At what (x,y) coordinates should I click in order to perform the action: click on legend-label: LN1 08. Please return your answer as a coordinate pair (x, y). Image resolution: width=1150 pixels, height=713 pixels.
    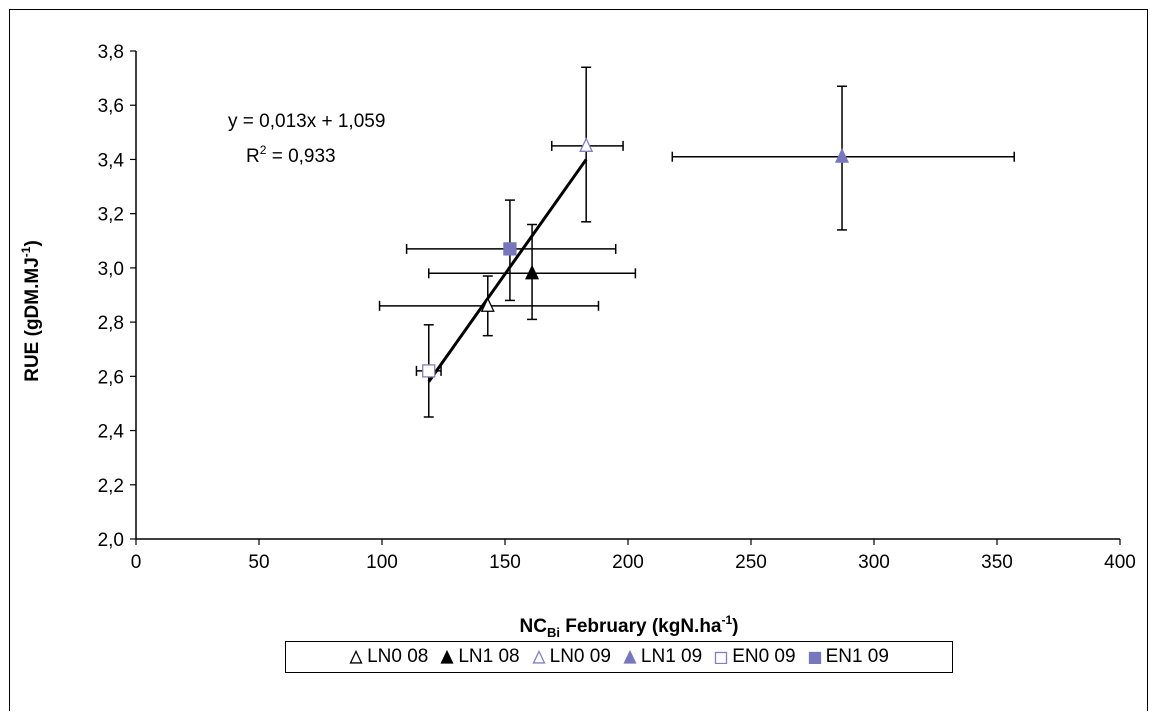
    Looking at the image, I should click on (489, 656).